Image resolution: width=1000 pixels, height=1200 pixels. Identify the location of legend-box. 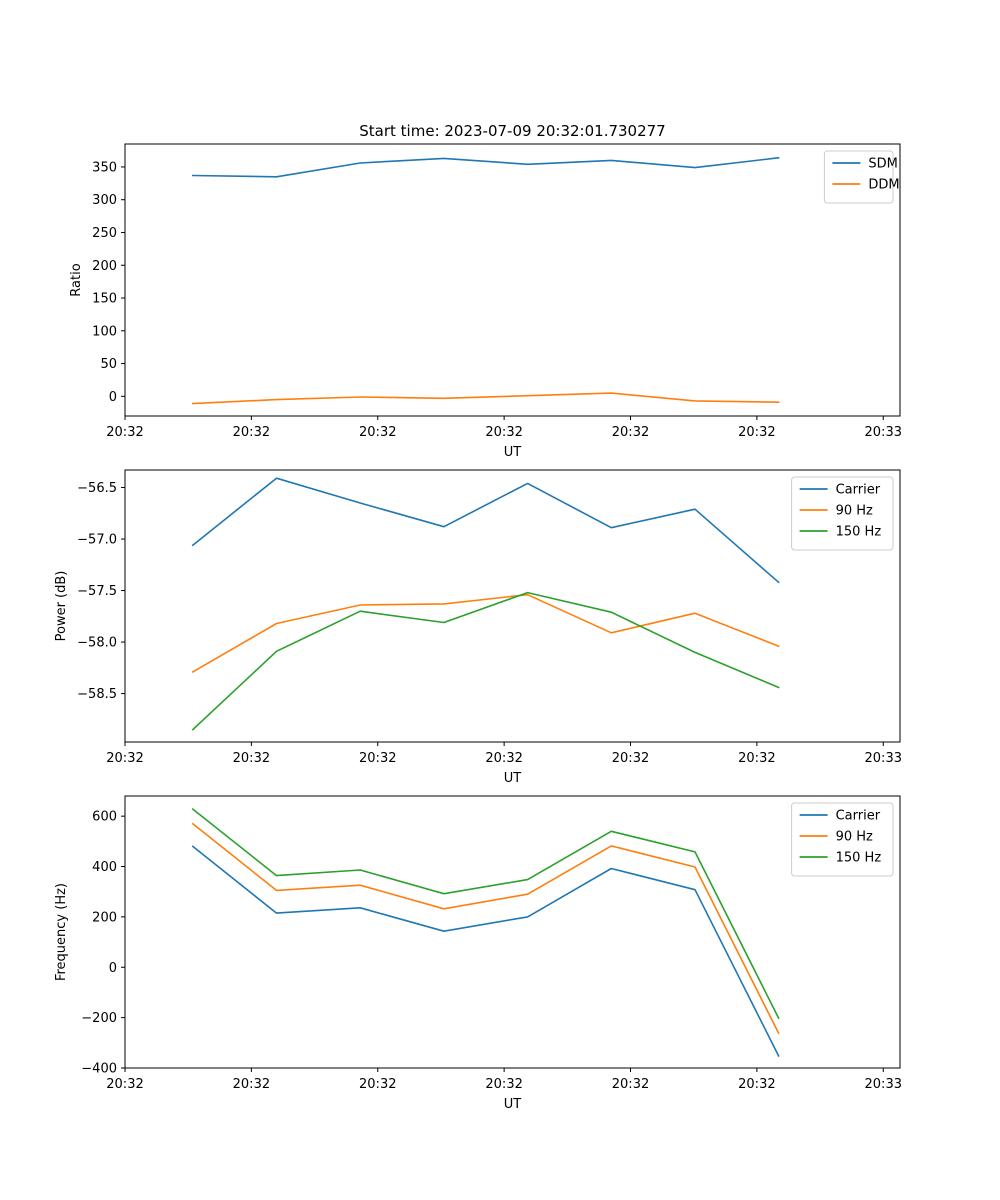
(858, 177).